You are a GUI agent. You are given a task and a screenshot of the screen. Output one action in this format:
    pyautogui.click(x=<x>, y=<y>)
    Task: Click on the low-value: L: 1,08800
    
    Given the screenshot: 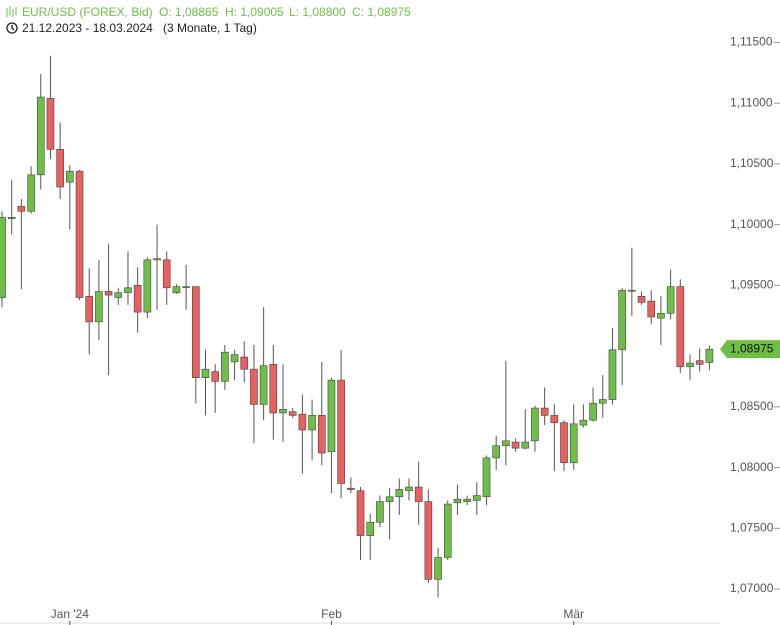 What is the action you would take?
    pyautogui.click(x=317, y=12)
    